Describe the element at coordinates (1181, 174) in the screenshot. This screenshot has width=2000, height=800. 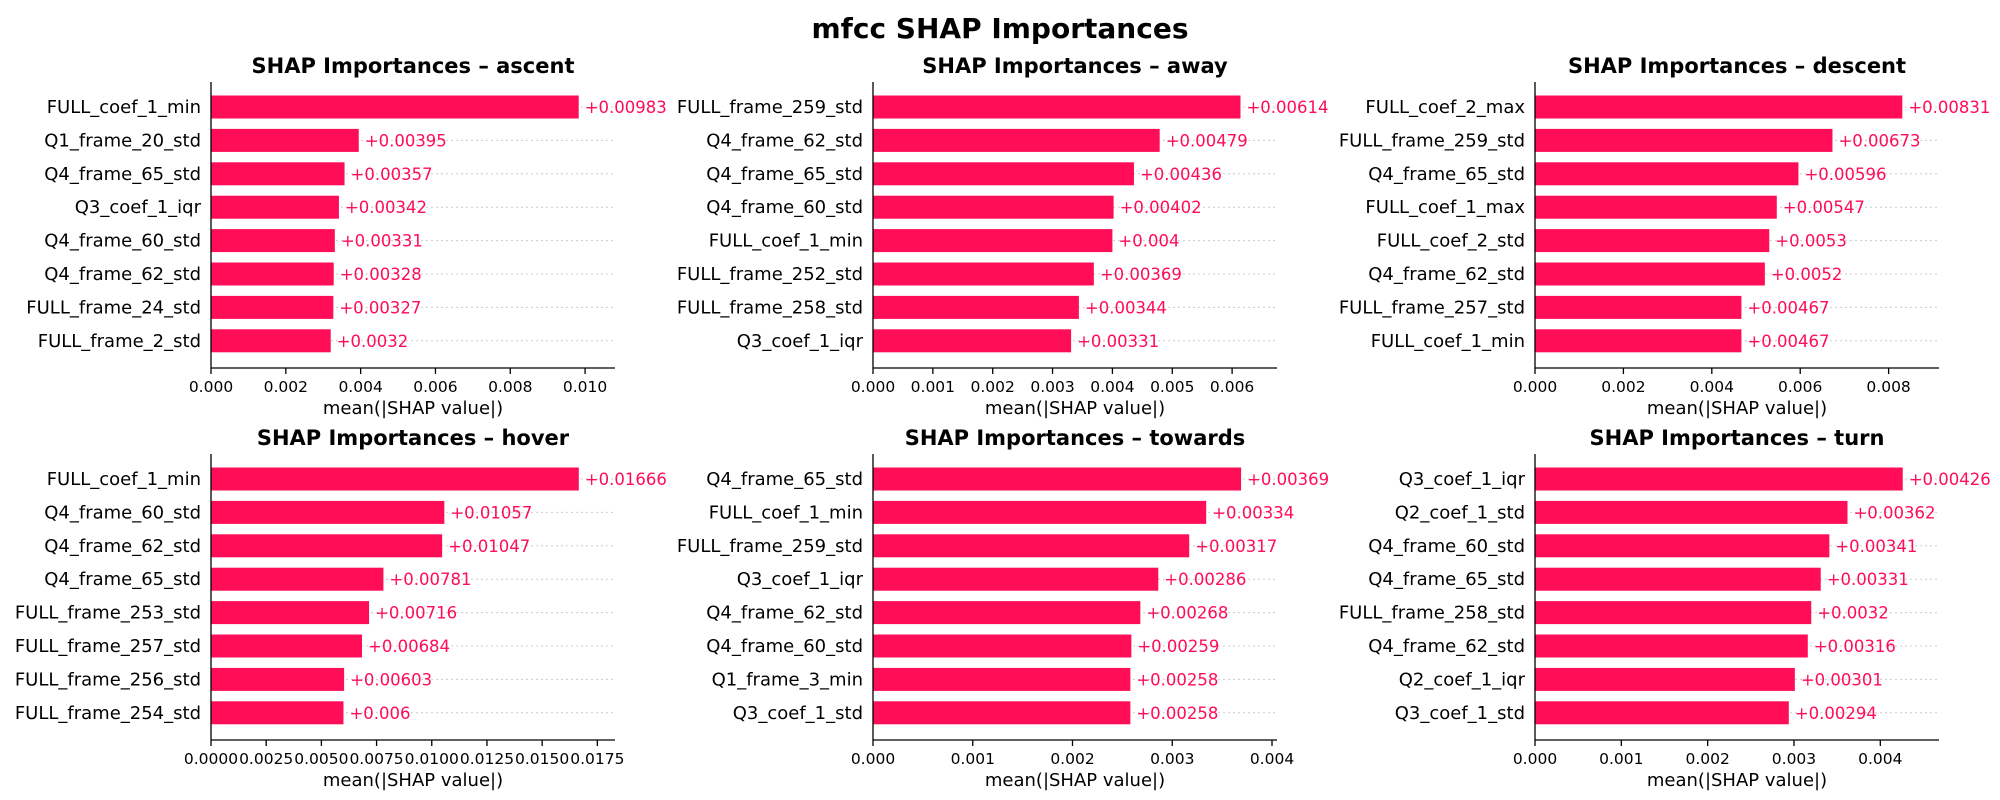
I see `value-label: +0.00436` at that location.